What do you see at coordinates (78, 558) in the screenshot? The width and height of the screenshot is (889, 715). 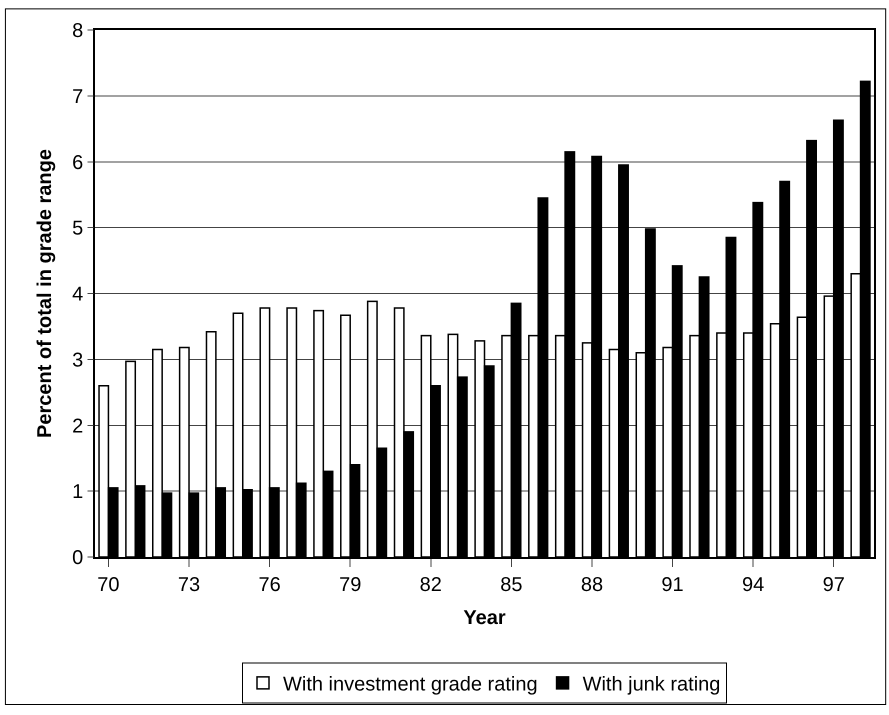 I see `y-tick-label: 0` at bounding box center [78, 558].